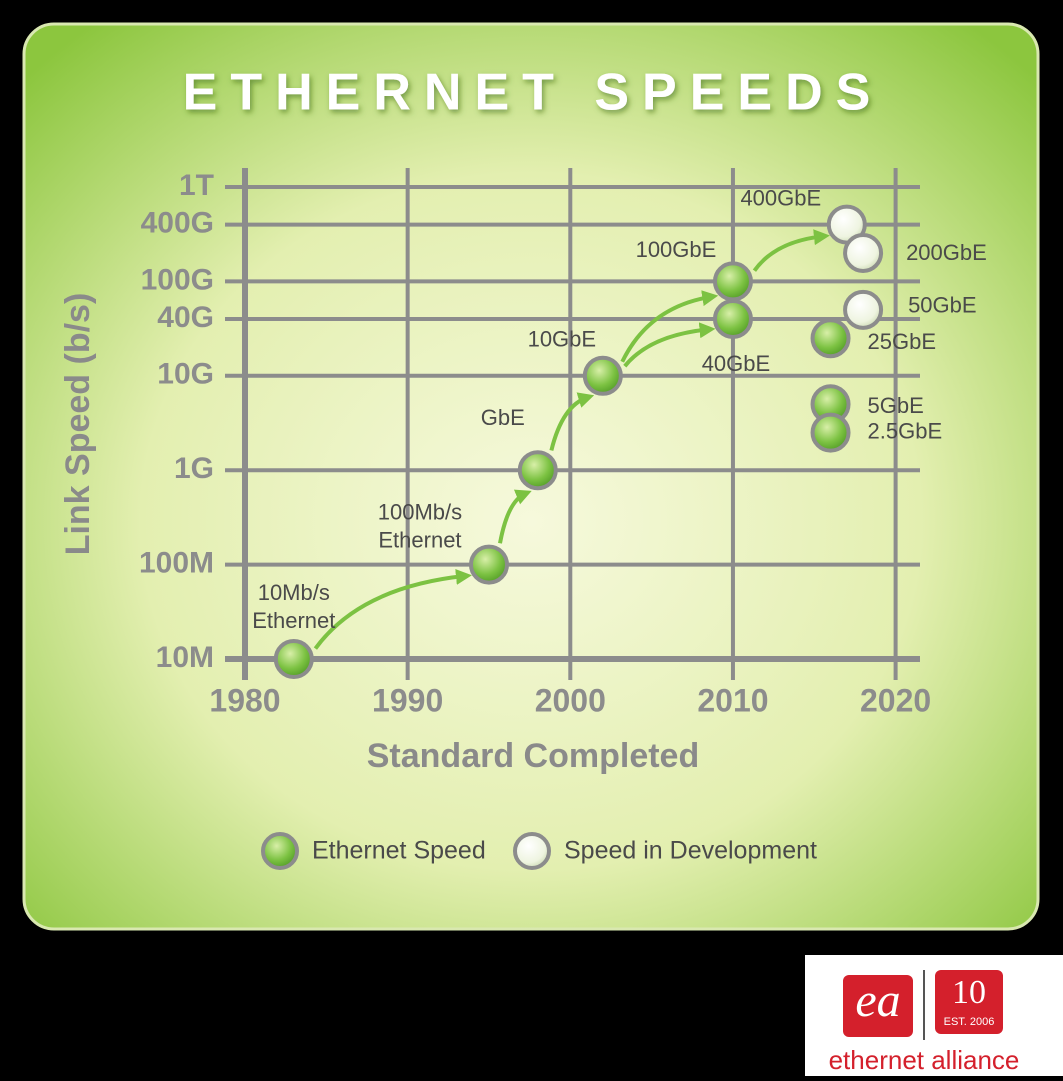  Describe the element at coordinates (902, 341) in the screenshot. I see `point-label: 25GbE` at that location.